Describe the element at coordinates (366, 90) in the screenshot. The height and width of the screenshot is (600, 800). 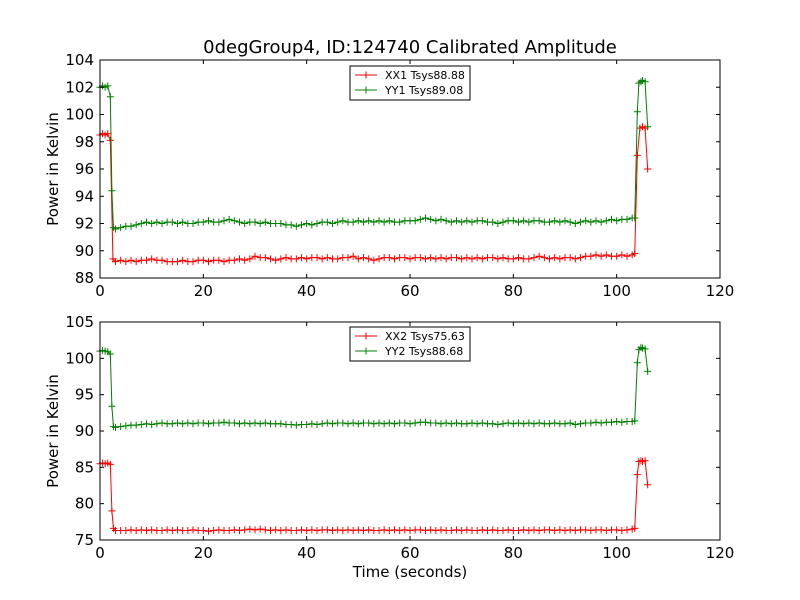
I see `legend-swatch-marker` at that location.